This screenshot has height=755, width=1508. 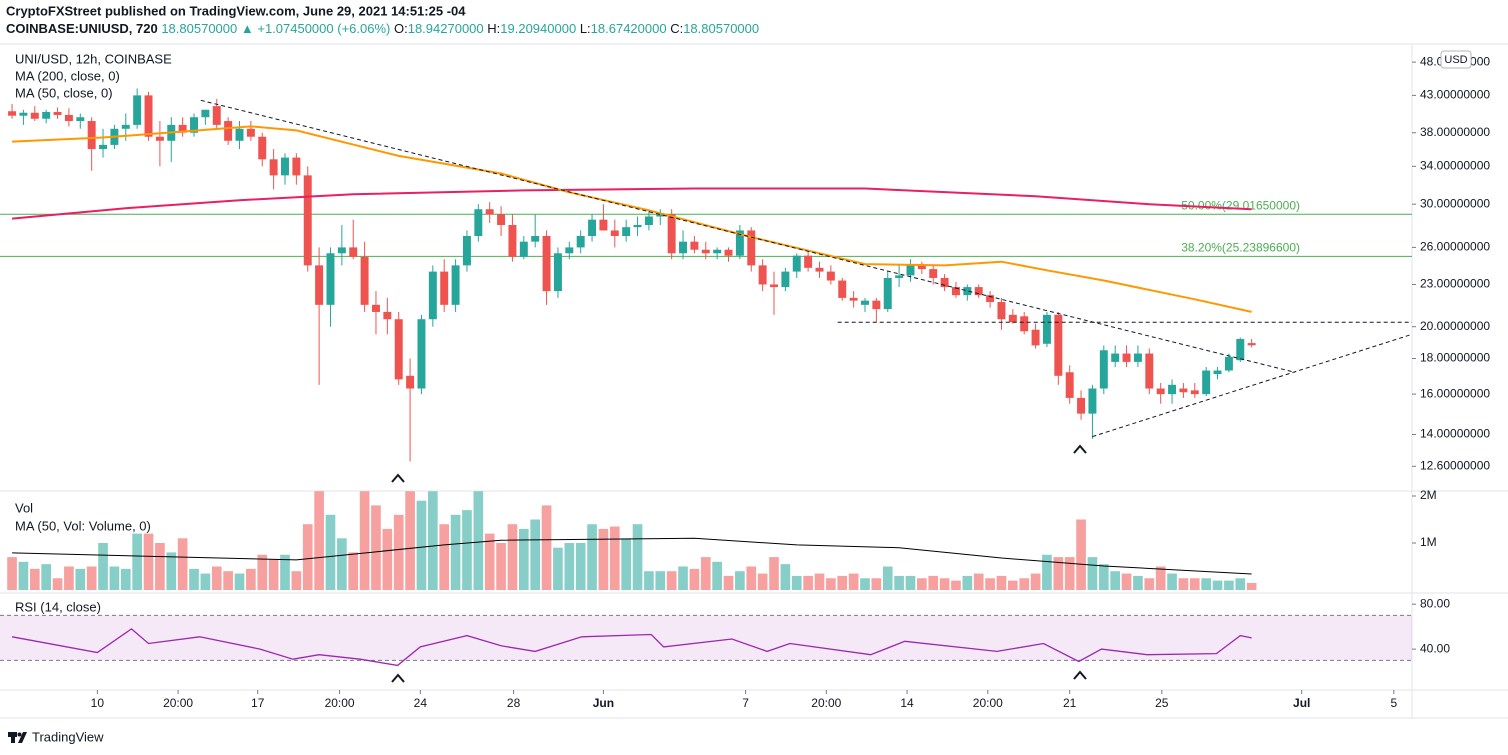 What do you see at coordinates (1435, 603) in the screenshot?
I see `y-tick-label: 80.00` at bounding box center [1435, 603].